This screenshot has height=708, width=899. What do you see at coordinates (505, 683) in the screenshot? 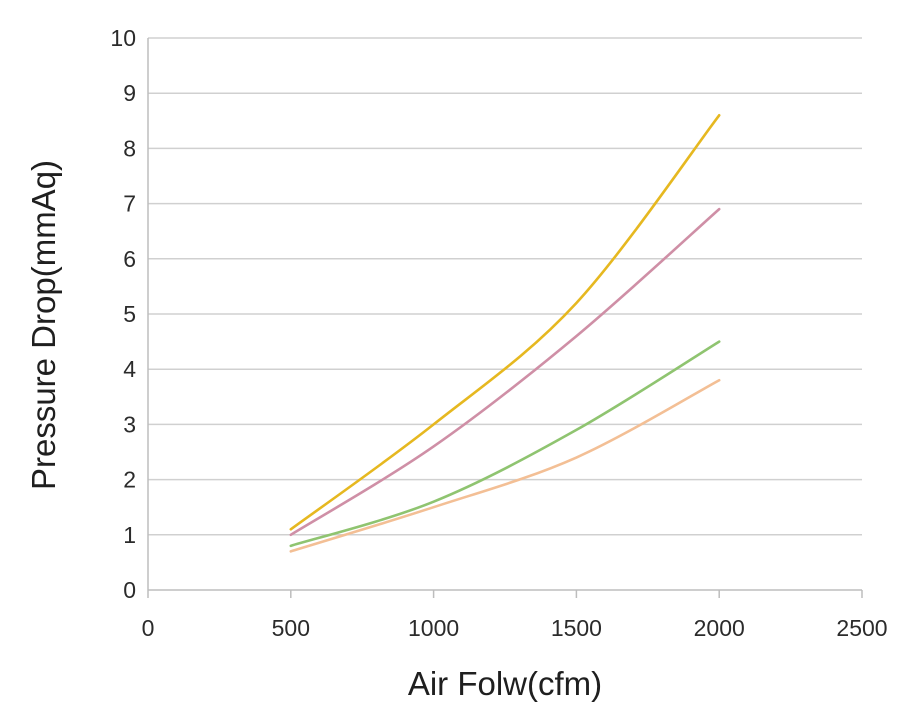
I see `x-axis-title: Air Folw(cfm)` at bounding box center [505, 683].